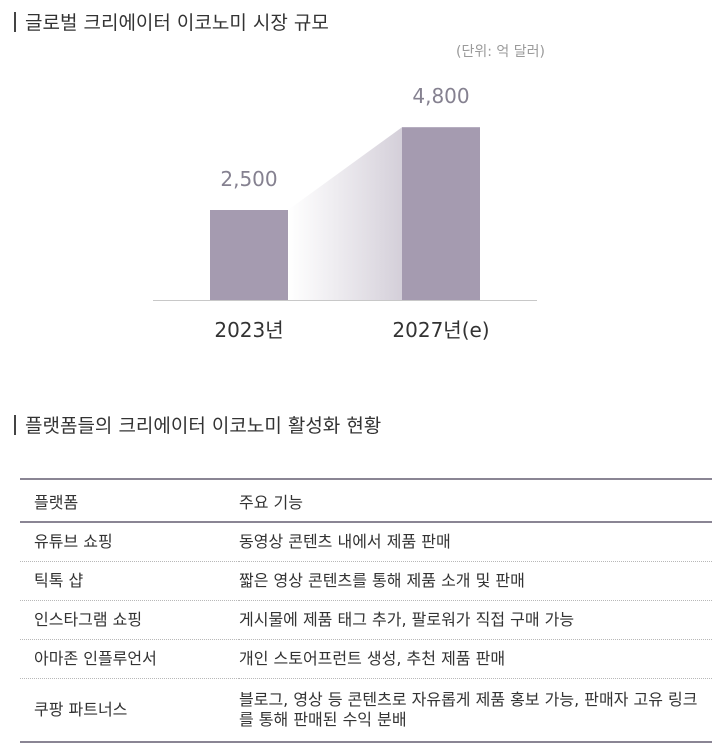  I want to click on table-row: 아마존 인플루언서 개인 스토어프런트 생성, 추천 제품 판매, so click(366, 659).